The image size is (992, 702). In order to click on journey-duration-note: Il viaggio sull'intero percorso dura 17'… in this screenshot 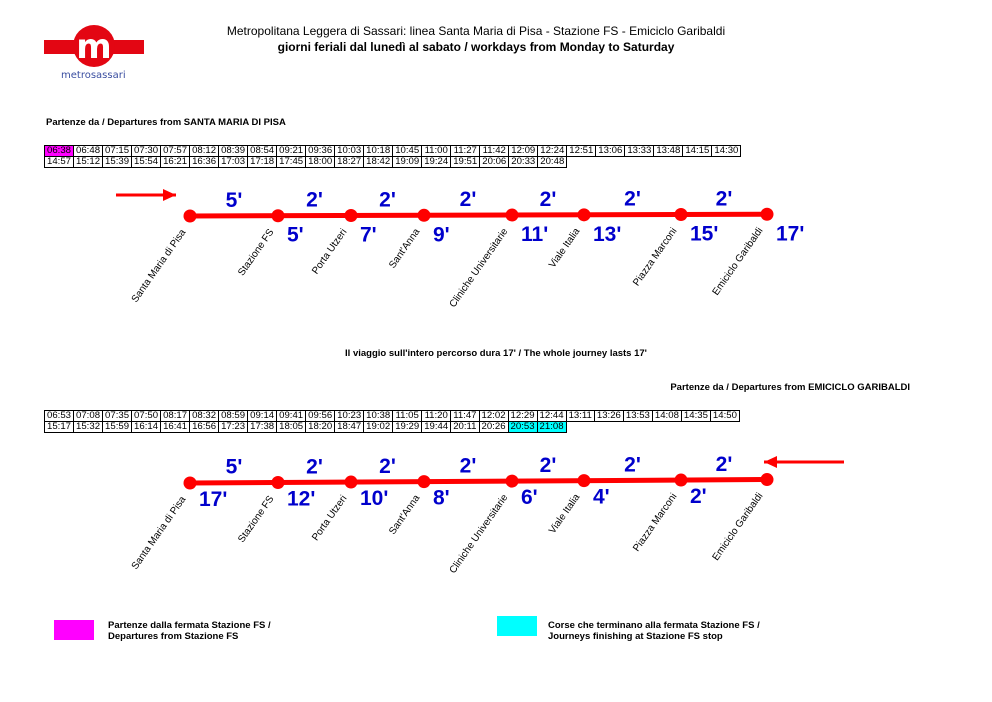, I will do `click(496, 353)`.